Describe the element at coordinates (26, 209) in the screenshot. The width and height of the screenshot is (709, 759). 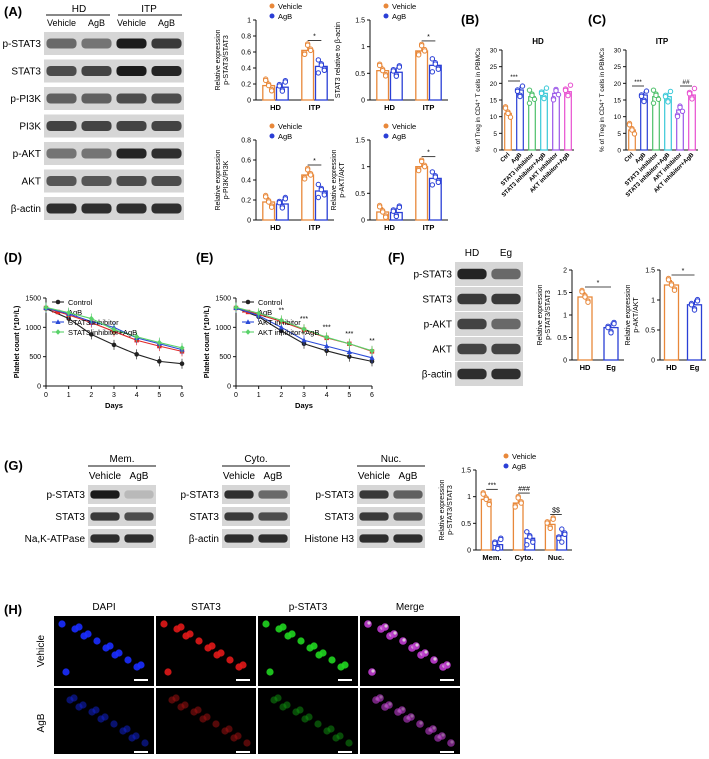
I see `row-label: β-actin` at that location.